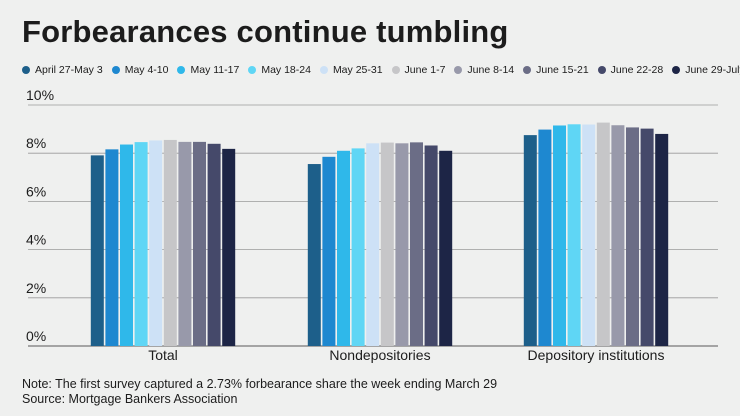  Describe the element at coordinates (637, 70) in the screenshot. I see `legend-label: June 22-28` at that location.